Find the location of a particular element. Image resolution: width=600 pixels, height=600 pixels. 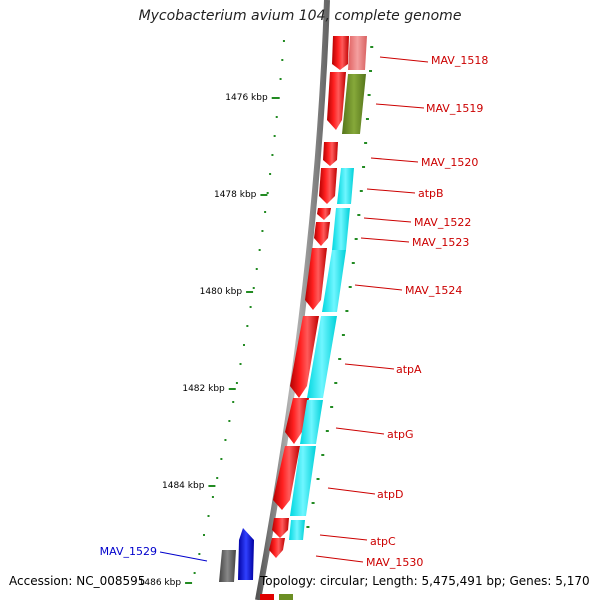

ruler-label: 1476 kbp is located at coordinates (246, 98).